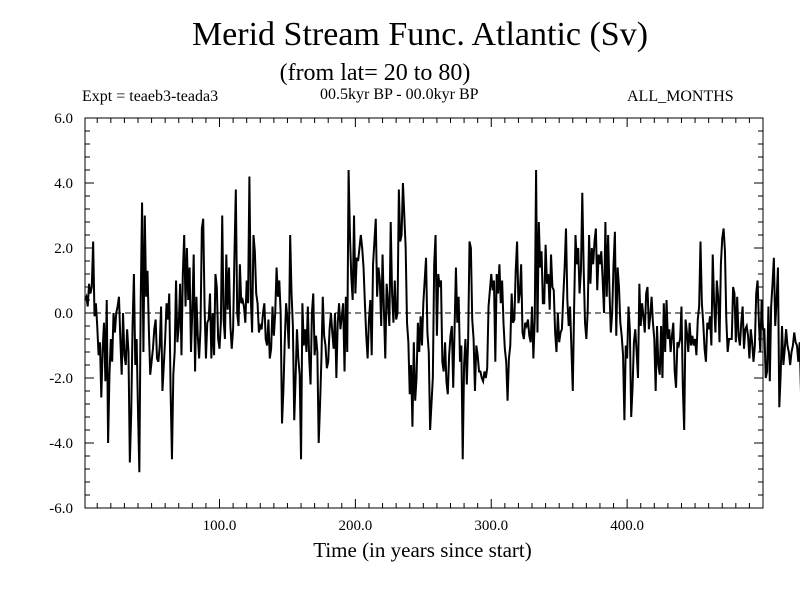 The width and height of the screenshot is (800, 600). I want to click on chart-subtitle: (from lat= 20 to 80), so click(375, 73).